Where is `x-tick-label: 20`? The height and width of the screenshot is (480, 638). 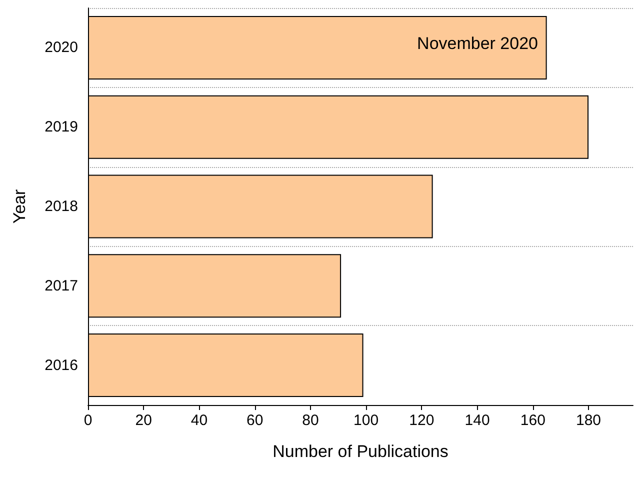
x-tick-label: 20 is located at coordinates (143, 420).